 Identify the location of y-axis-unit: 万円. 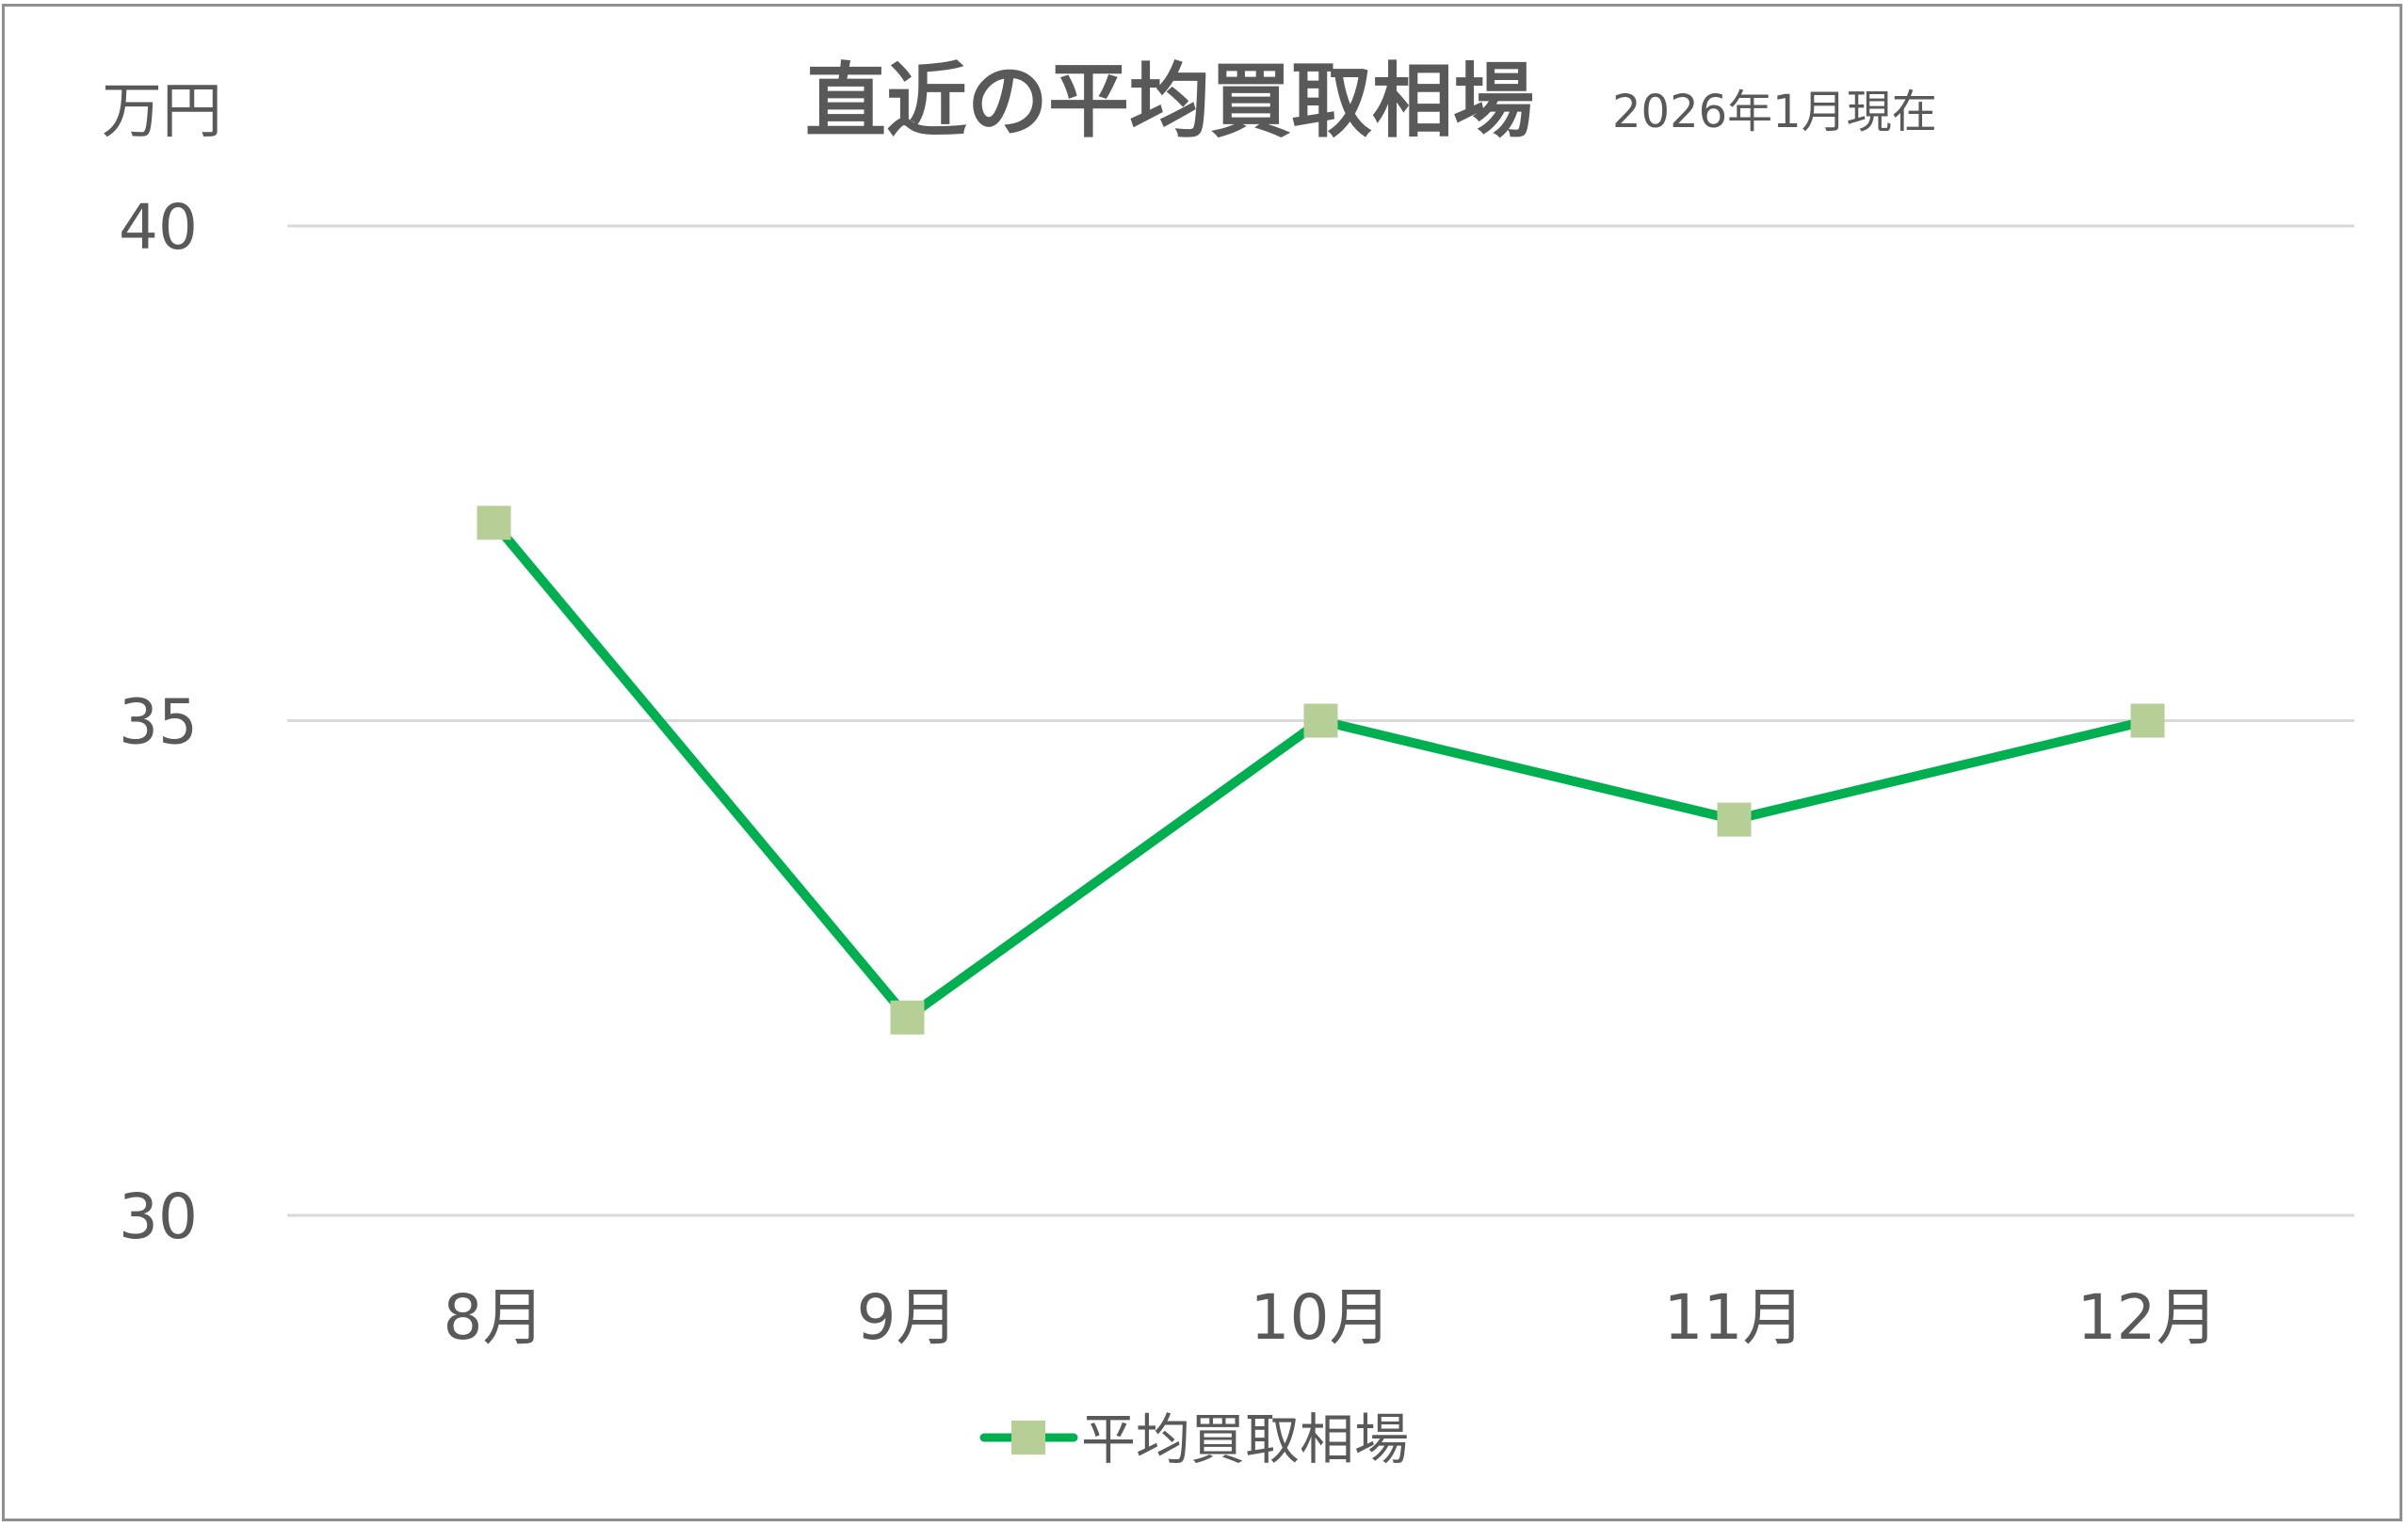
(162, 112).